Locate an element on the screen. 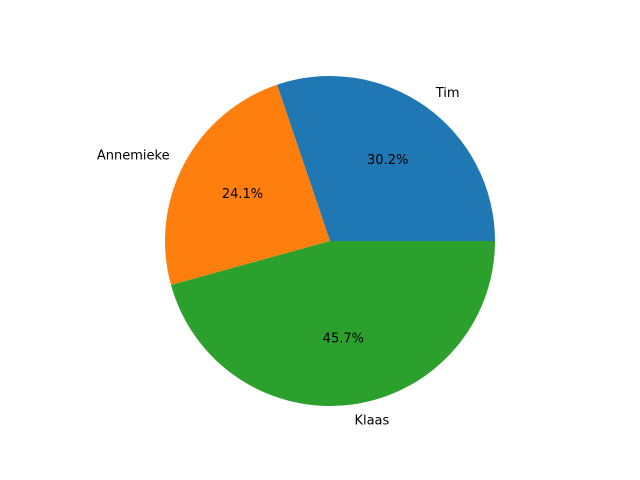  percent-label-tim: 30.2% is located at coordinates (387, 160).